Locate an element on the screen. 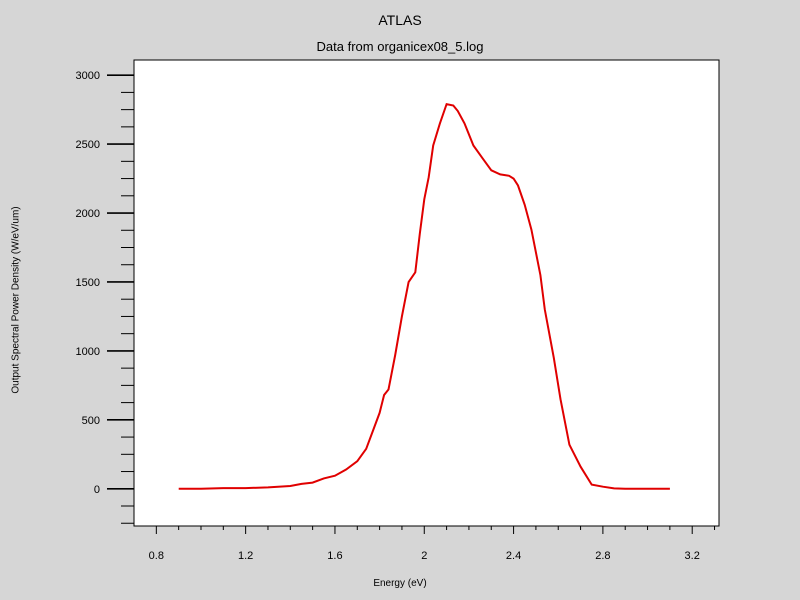 Image resolution: width=800 pixels, height=600 pixels. y-tick-label: 1500 is located at coordinates (88, 283).